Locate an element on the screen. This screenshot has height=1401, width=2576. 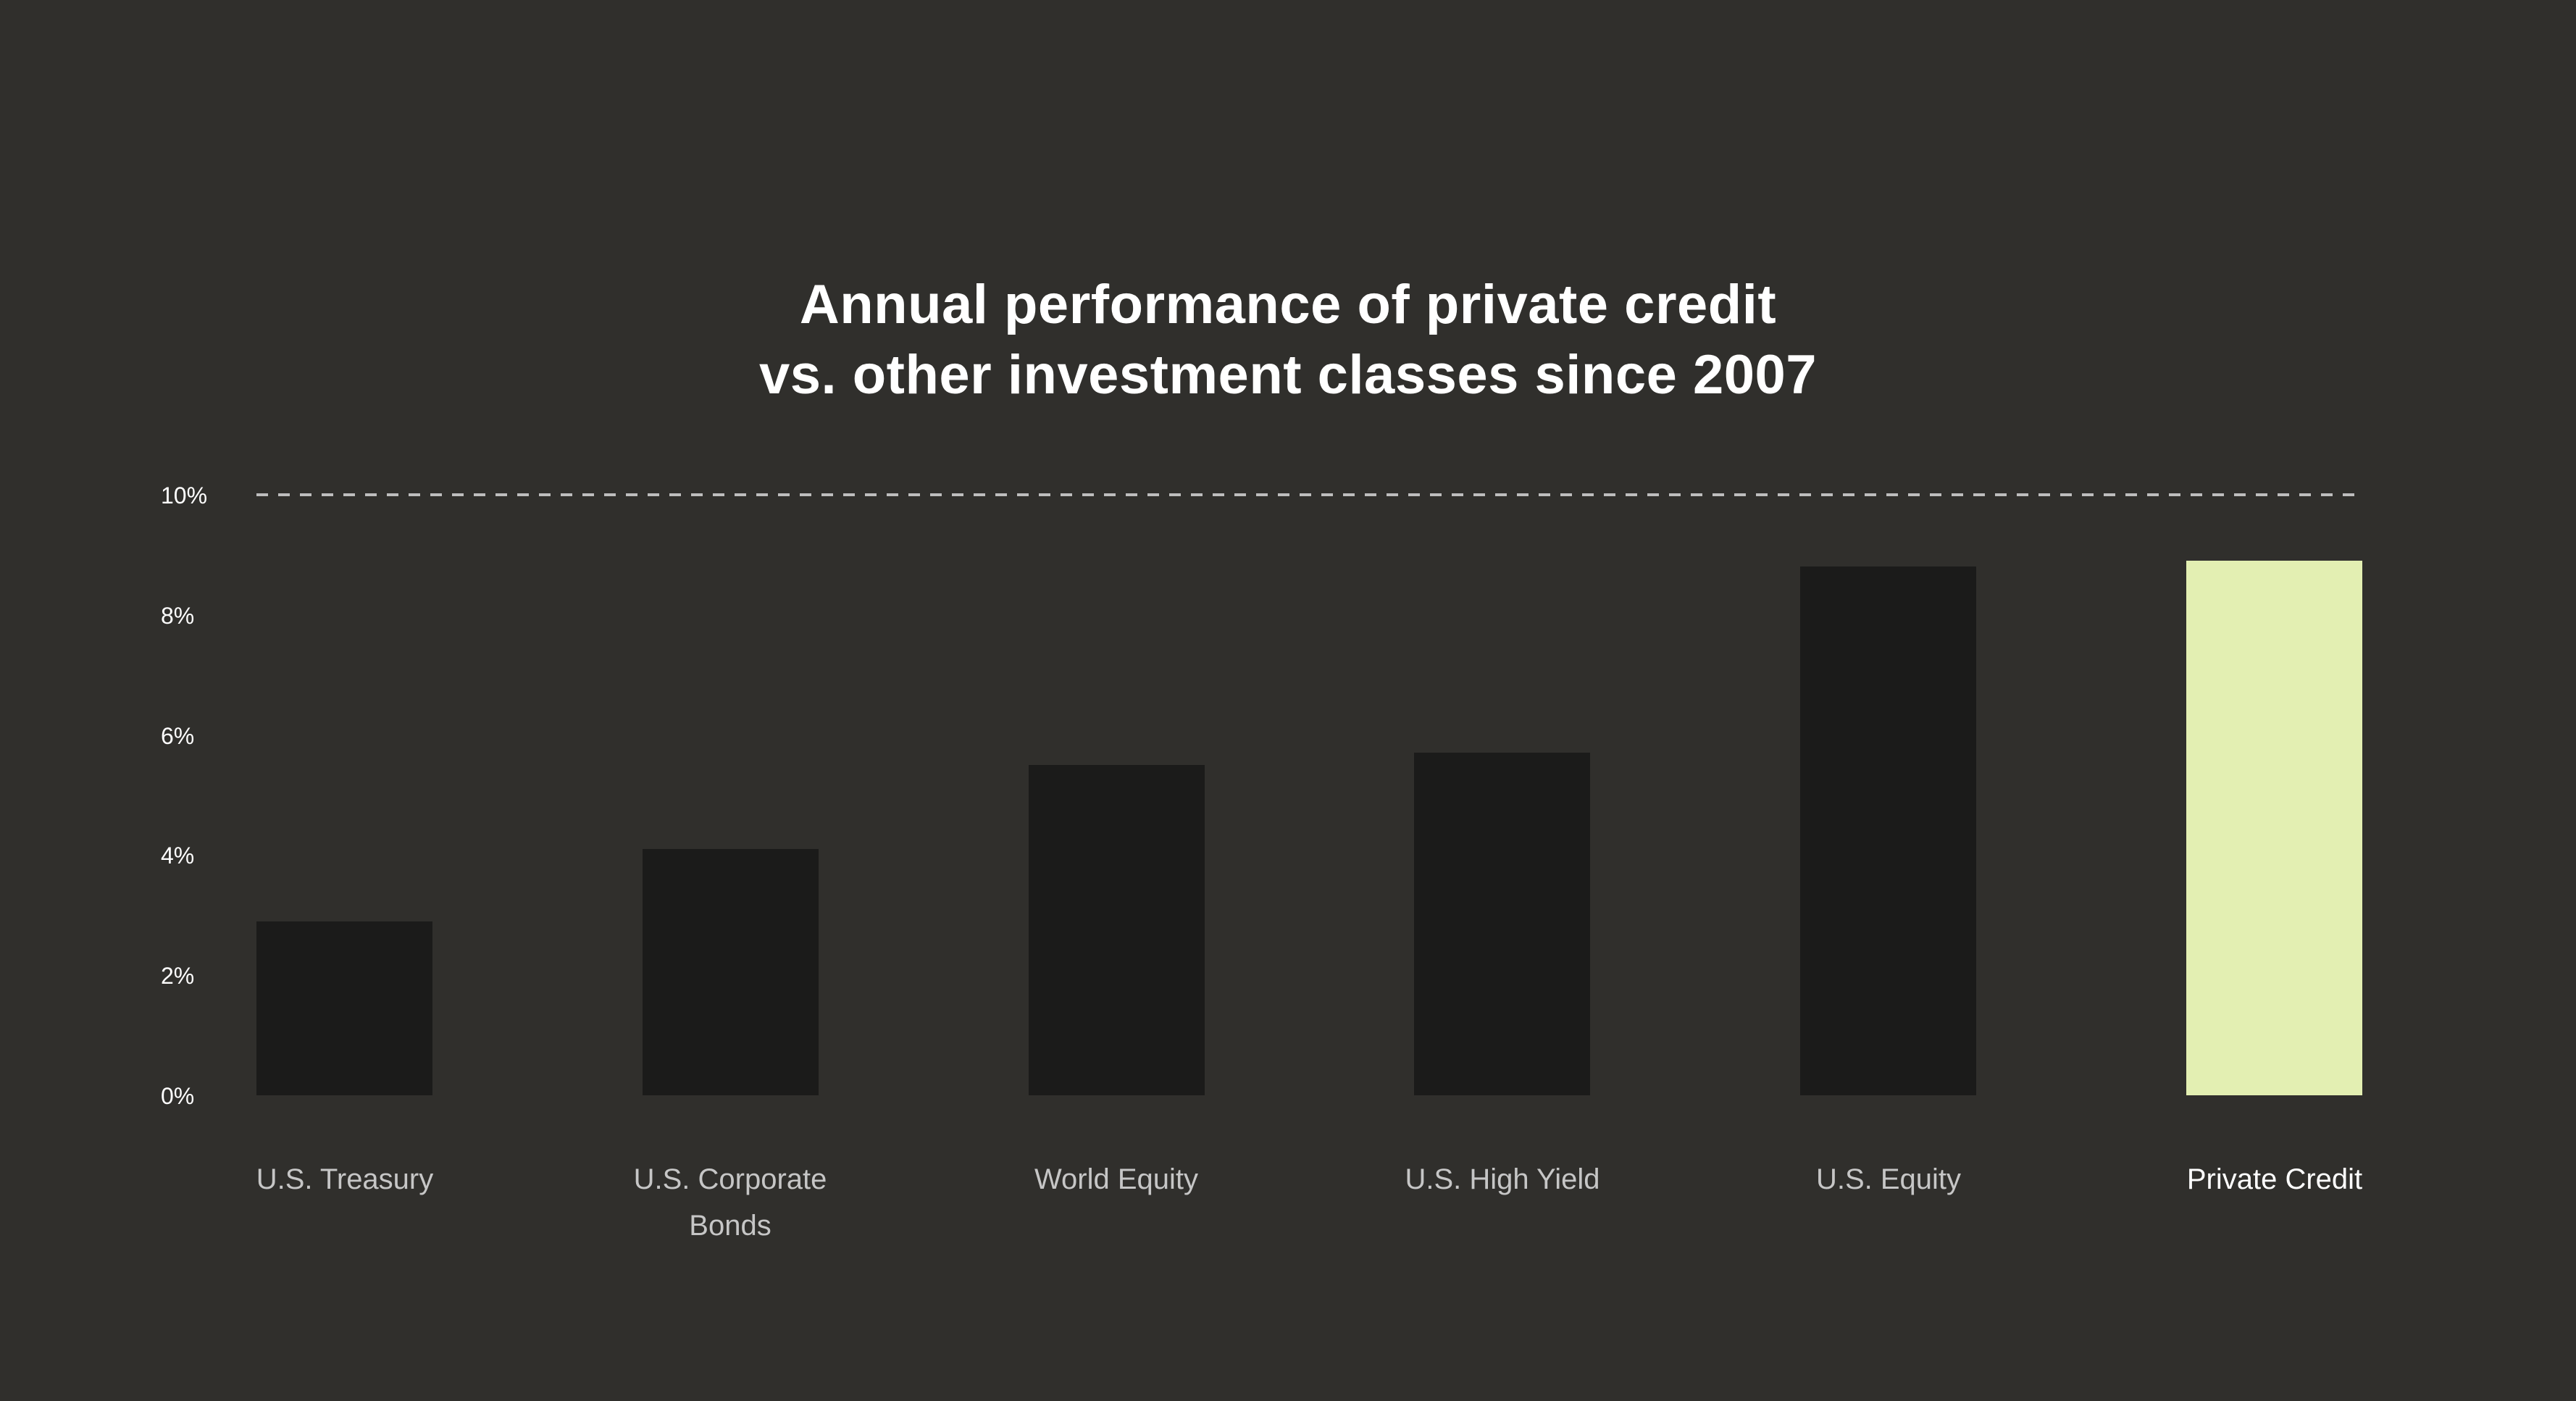
y-tick-label-2: 2% is located at coordinates (178, 976).